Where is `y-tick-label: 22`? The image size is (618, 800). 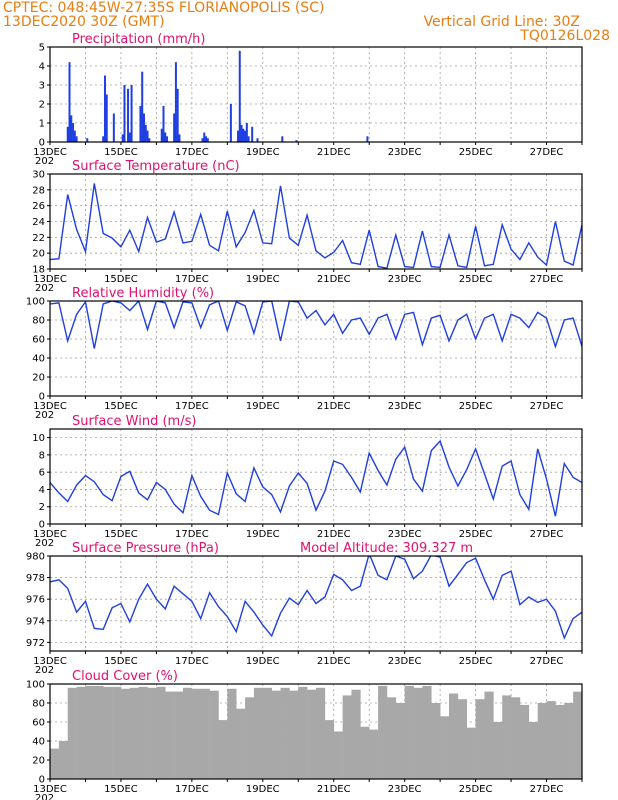 y-tick-label: 22 is located at coordinates (38, 238).